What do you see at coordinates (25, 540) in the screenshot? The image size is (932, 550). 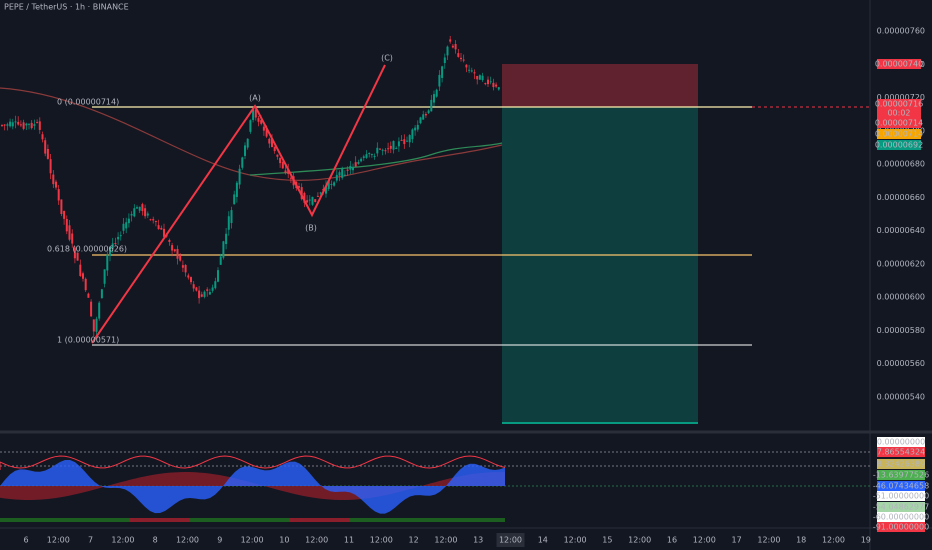 I see `time-tick: 6` at bounding box center [25, 540].